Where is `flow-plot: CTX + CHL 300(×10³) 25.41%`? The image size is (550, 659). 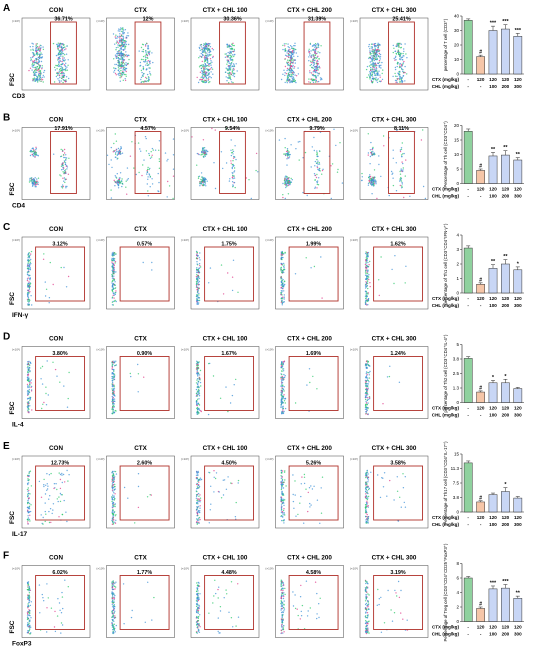
flow-plot: CTX + CHL 300(×10³) 25.41% is located at coordinates (389, 49).